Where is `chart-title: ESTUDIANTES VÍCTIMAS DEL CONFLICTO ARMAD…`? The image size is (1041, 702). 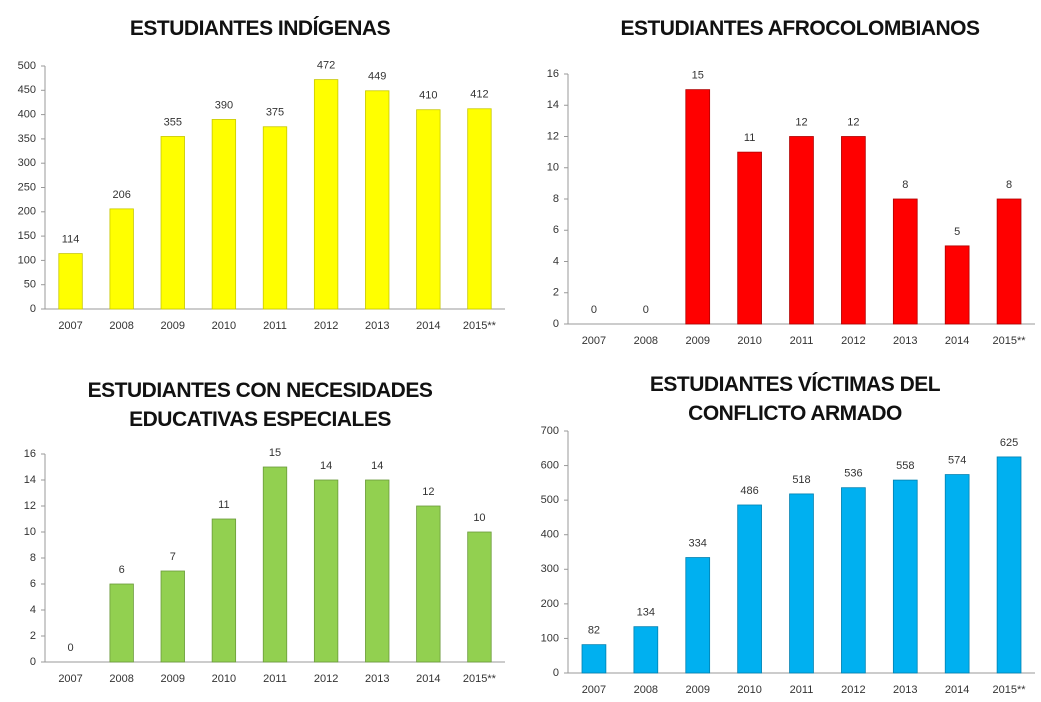
chart-title: ESTUDIANTES VÍCTIMAS DEL CONFLICTO ARMAD… is located at coordinates (795, 399).